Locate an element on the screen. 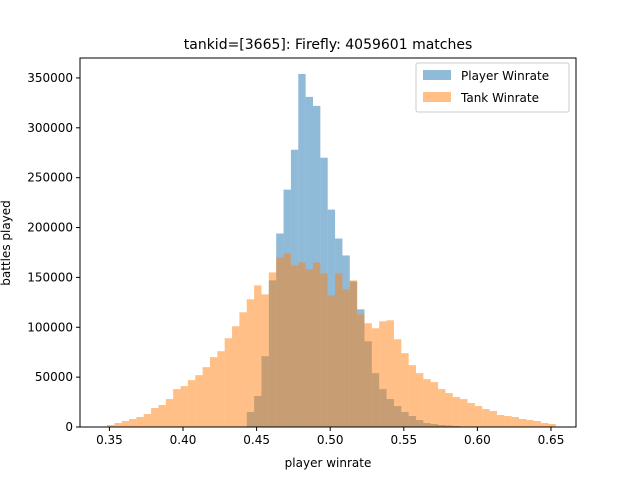 Image resolution: width=640 pixels, height=480 pixels. x-axis-label: player winrate is located at coordinates (328, 463).